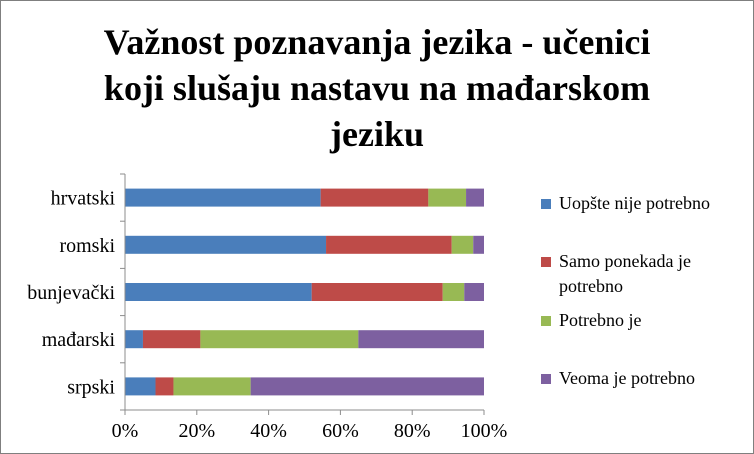  What do you see at coordinates (377, 292) in the screenshot?
I see `bar-bunjevački-series-1` at bounding box center [377, 292].